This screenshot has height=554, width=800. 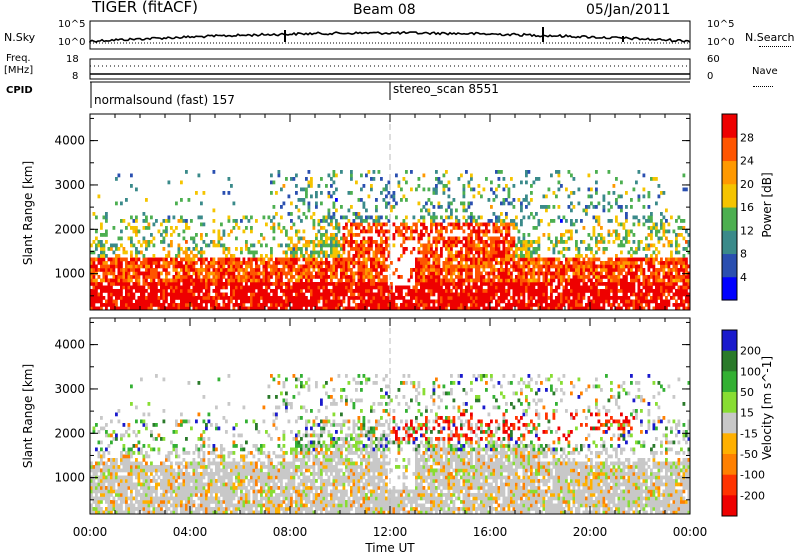 What do you see at coordinates (390, 70) in the screenshot?
I see `freq-trace` at bounding box center [390, 70].